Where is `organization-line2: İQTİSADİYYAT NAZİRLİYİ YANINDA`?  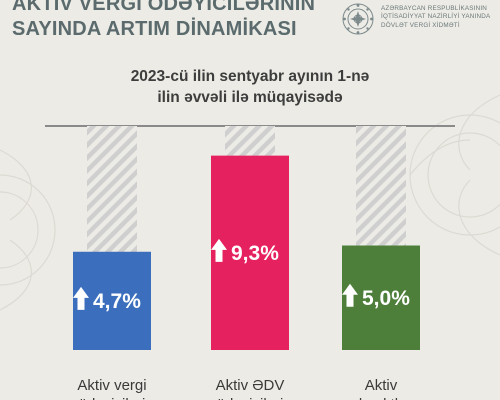
organization-line2: İQTİSADİYYAT NAZİRLİYİ YANINDA is located at coordinates (436, 17).